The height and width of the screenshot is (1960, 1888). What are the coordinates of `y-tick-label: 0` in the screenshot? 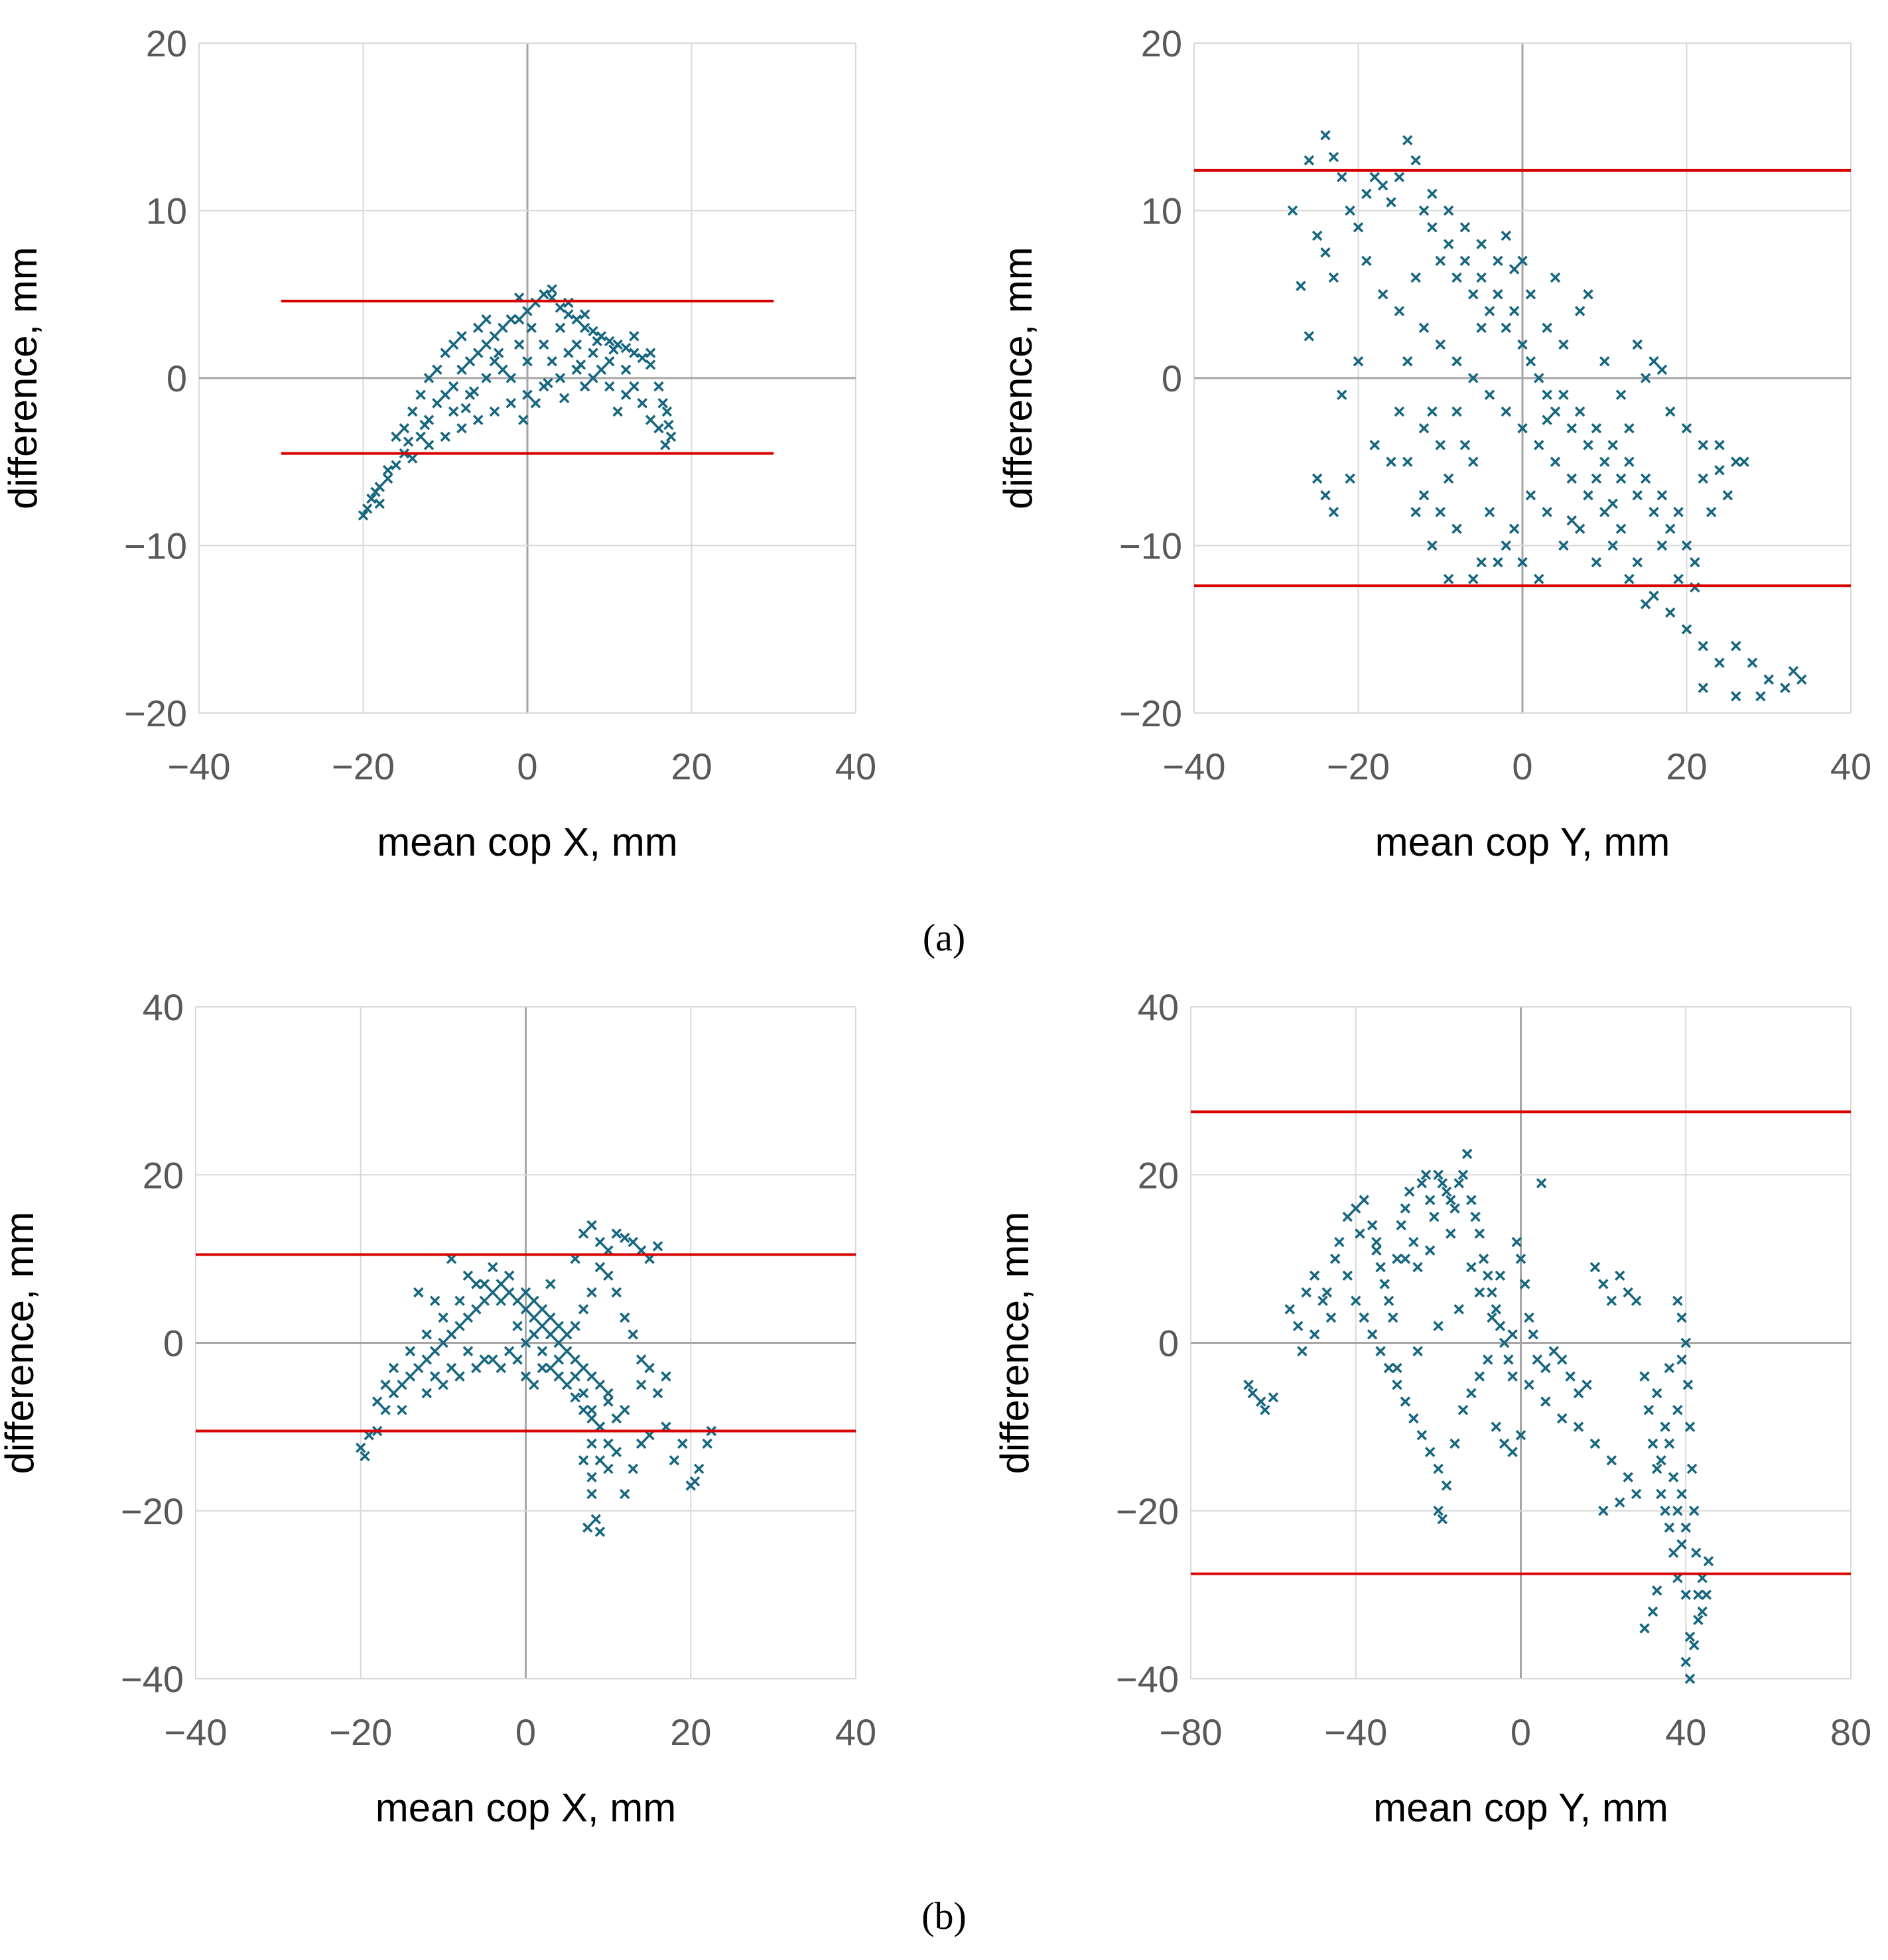 It's located at (1172, 378).